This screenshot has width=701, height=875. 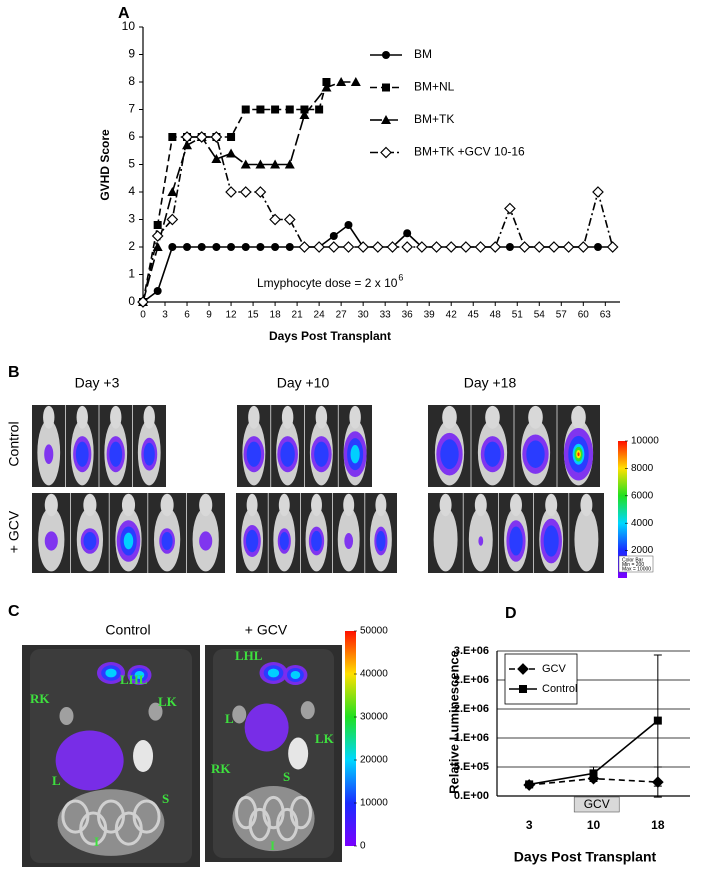 I want to click on color-bar-note: Min = 200, so click(x=633, y=565).